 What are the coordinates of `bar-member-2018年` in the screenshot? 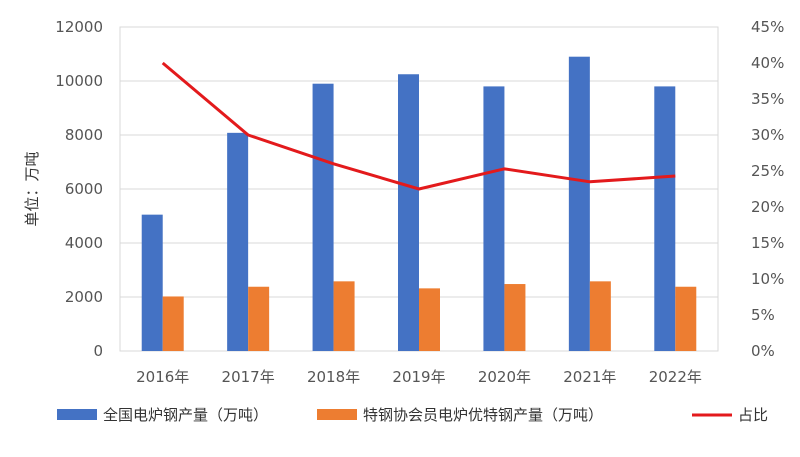 It's located at (344, 316).